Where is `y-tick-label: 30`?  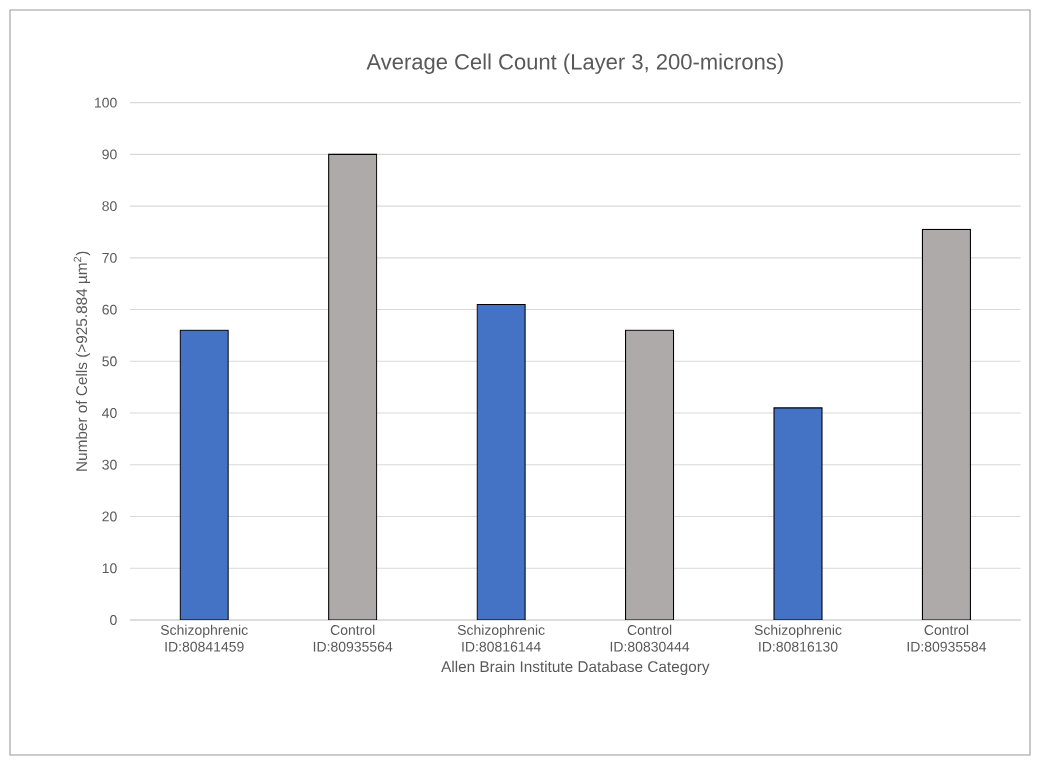 y-tick-label: 30 is located at coordinates (109, 464).